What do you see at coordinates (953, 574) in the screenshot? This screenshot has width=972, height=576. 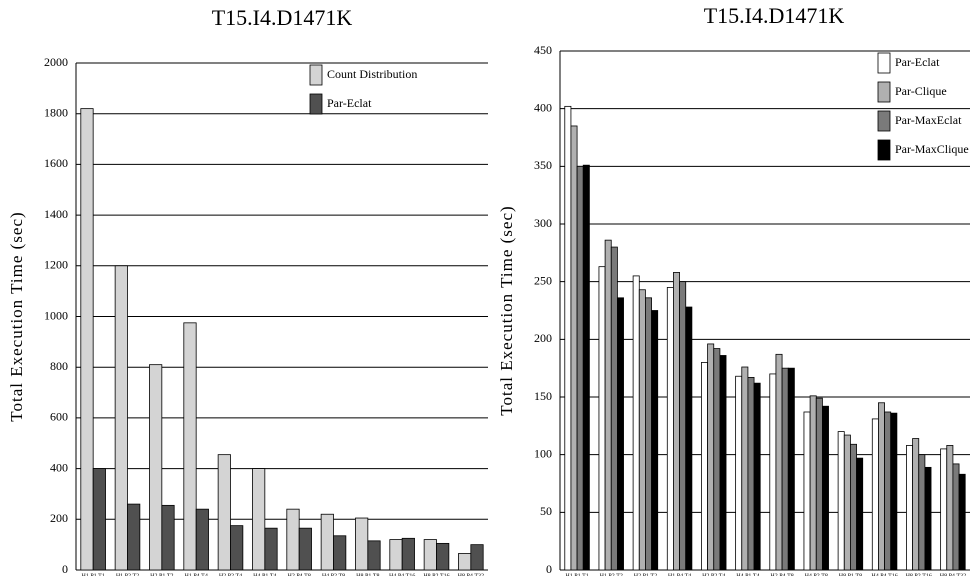 I see `x-tick-label: H8.P4.T32` at bounding box center [953, 574].